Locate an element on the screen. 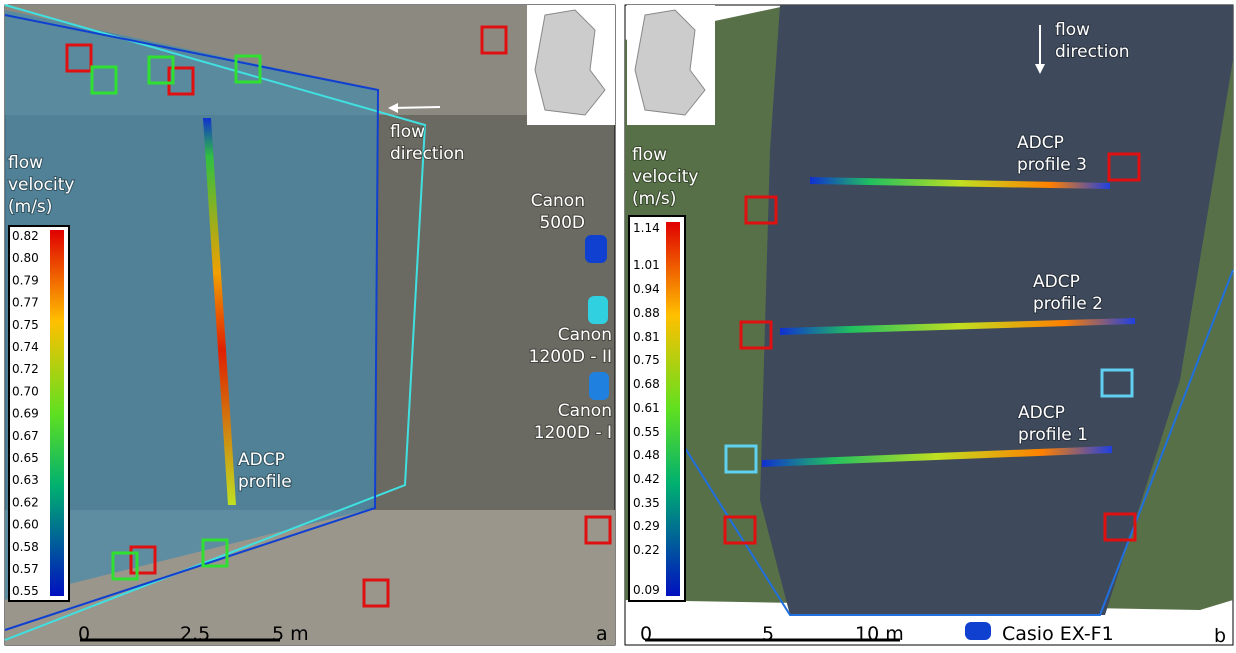 The width and height of the screenshot is (1236, 653). label: 0.22 is located at coordinates (646, 550).